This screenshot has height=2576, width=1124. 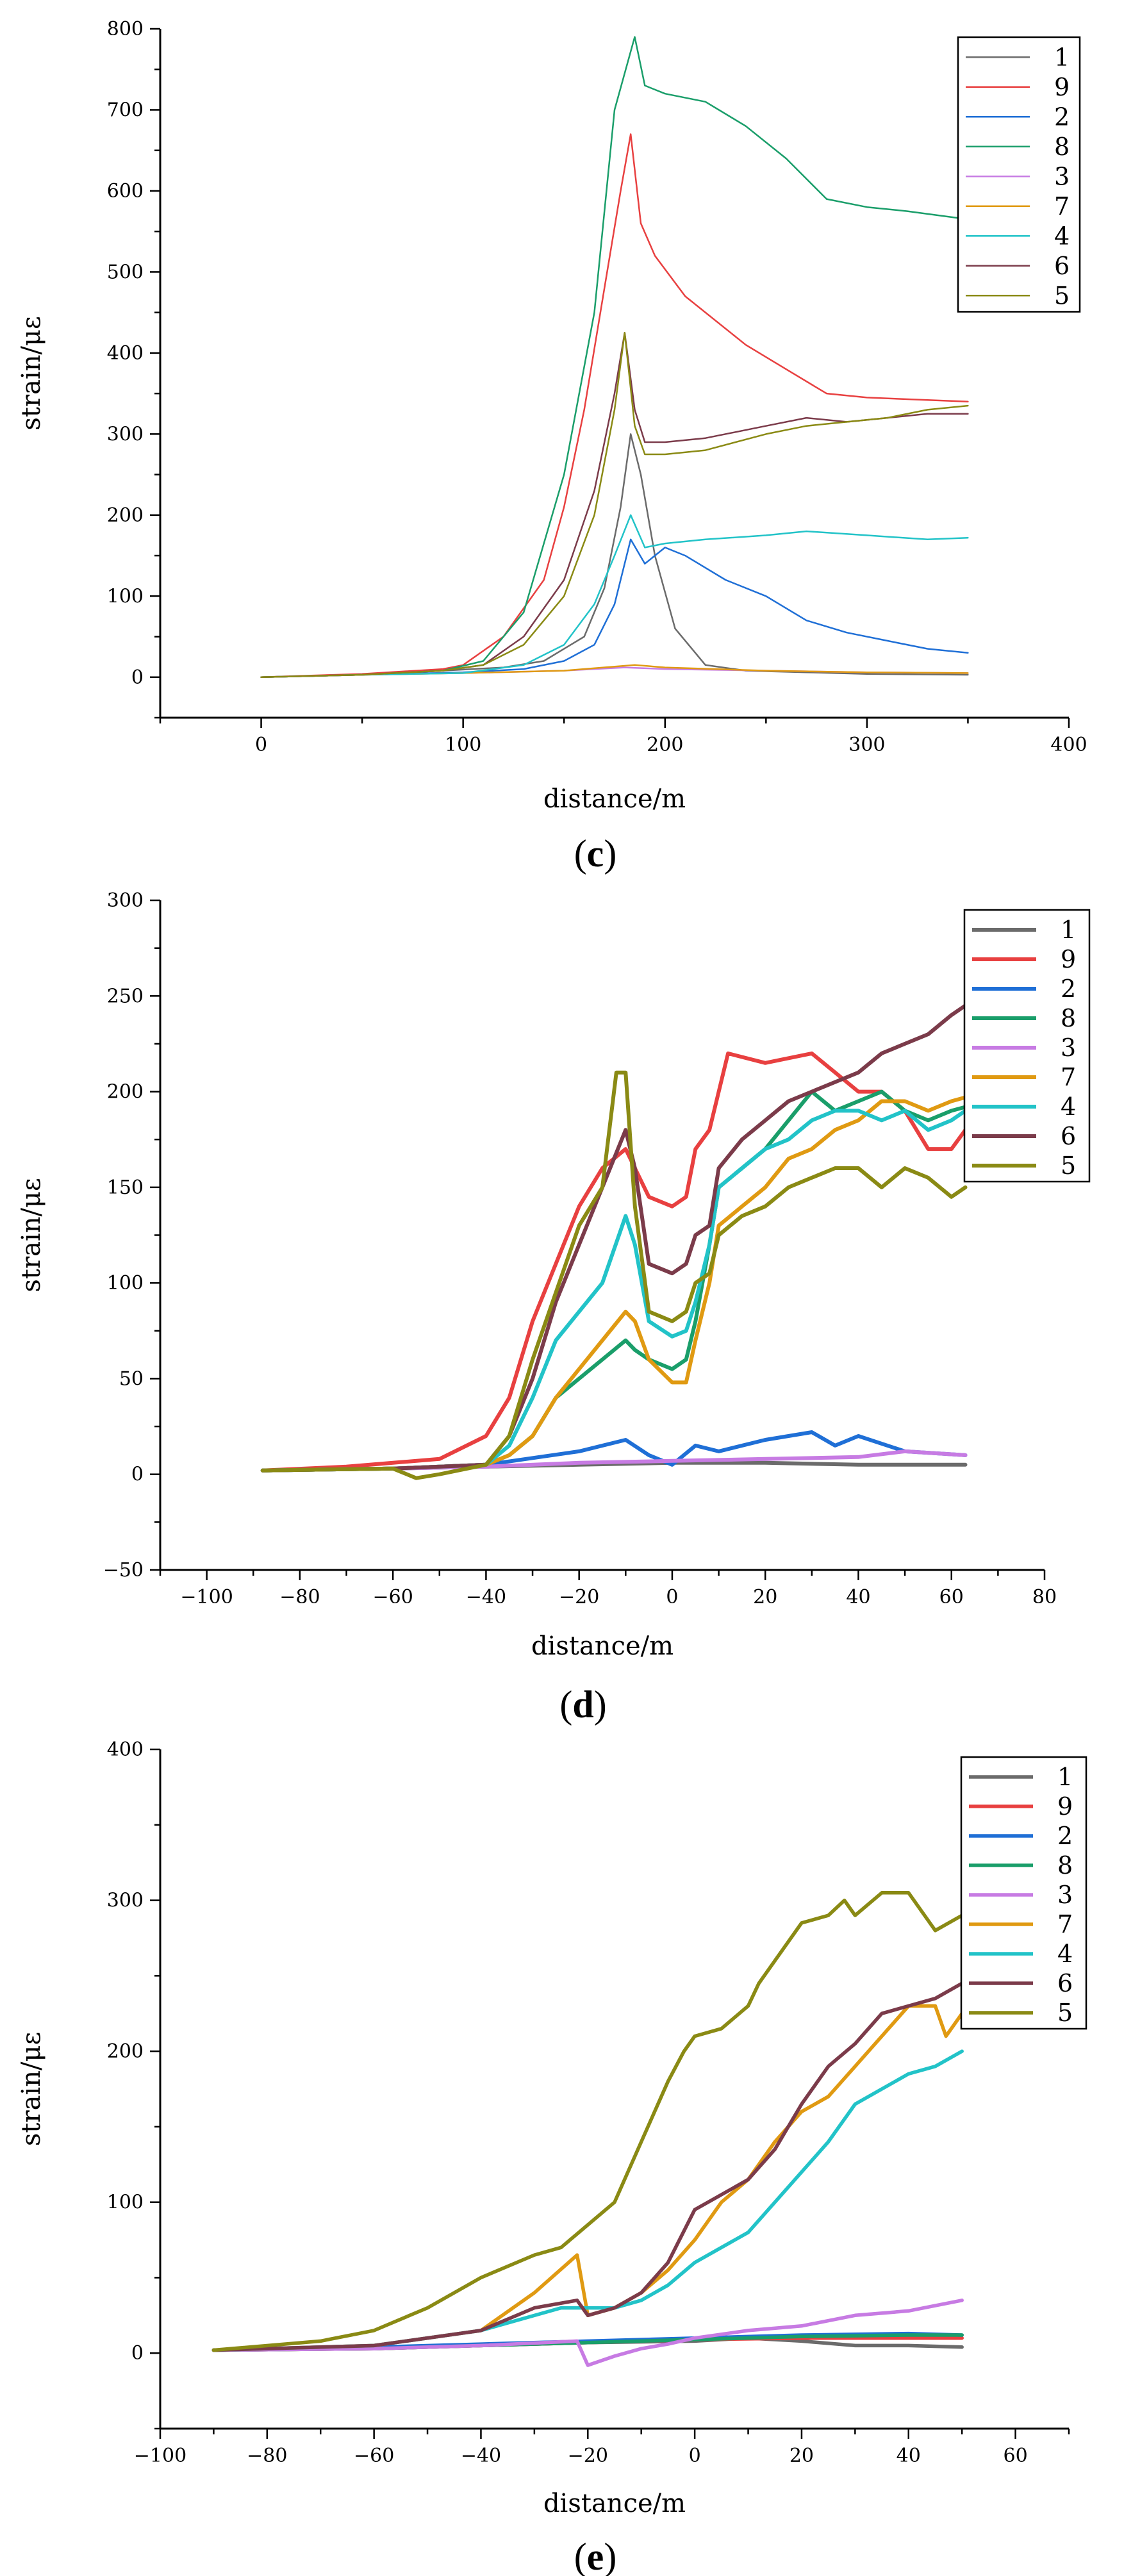 What do you see at coordinates (1062, 87) in the screenshot?
I see `legend-label-c-9: 9` at bounding box center [1062, 87].